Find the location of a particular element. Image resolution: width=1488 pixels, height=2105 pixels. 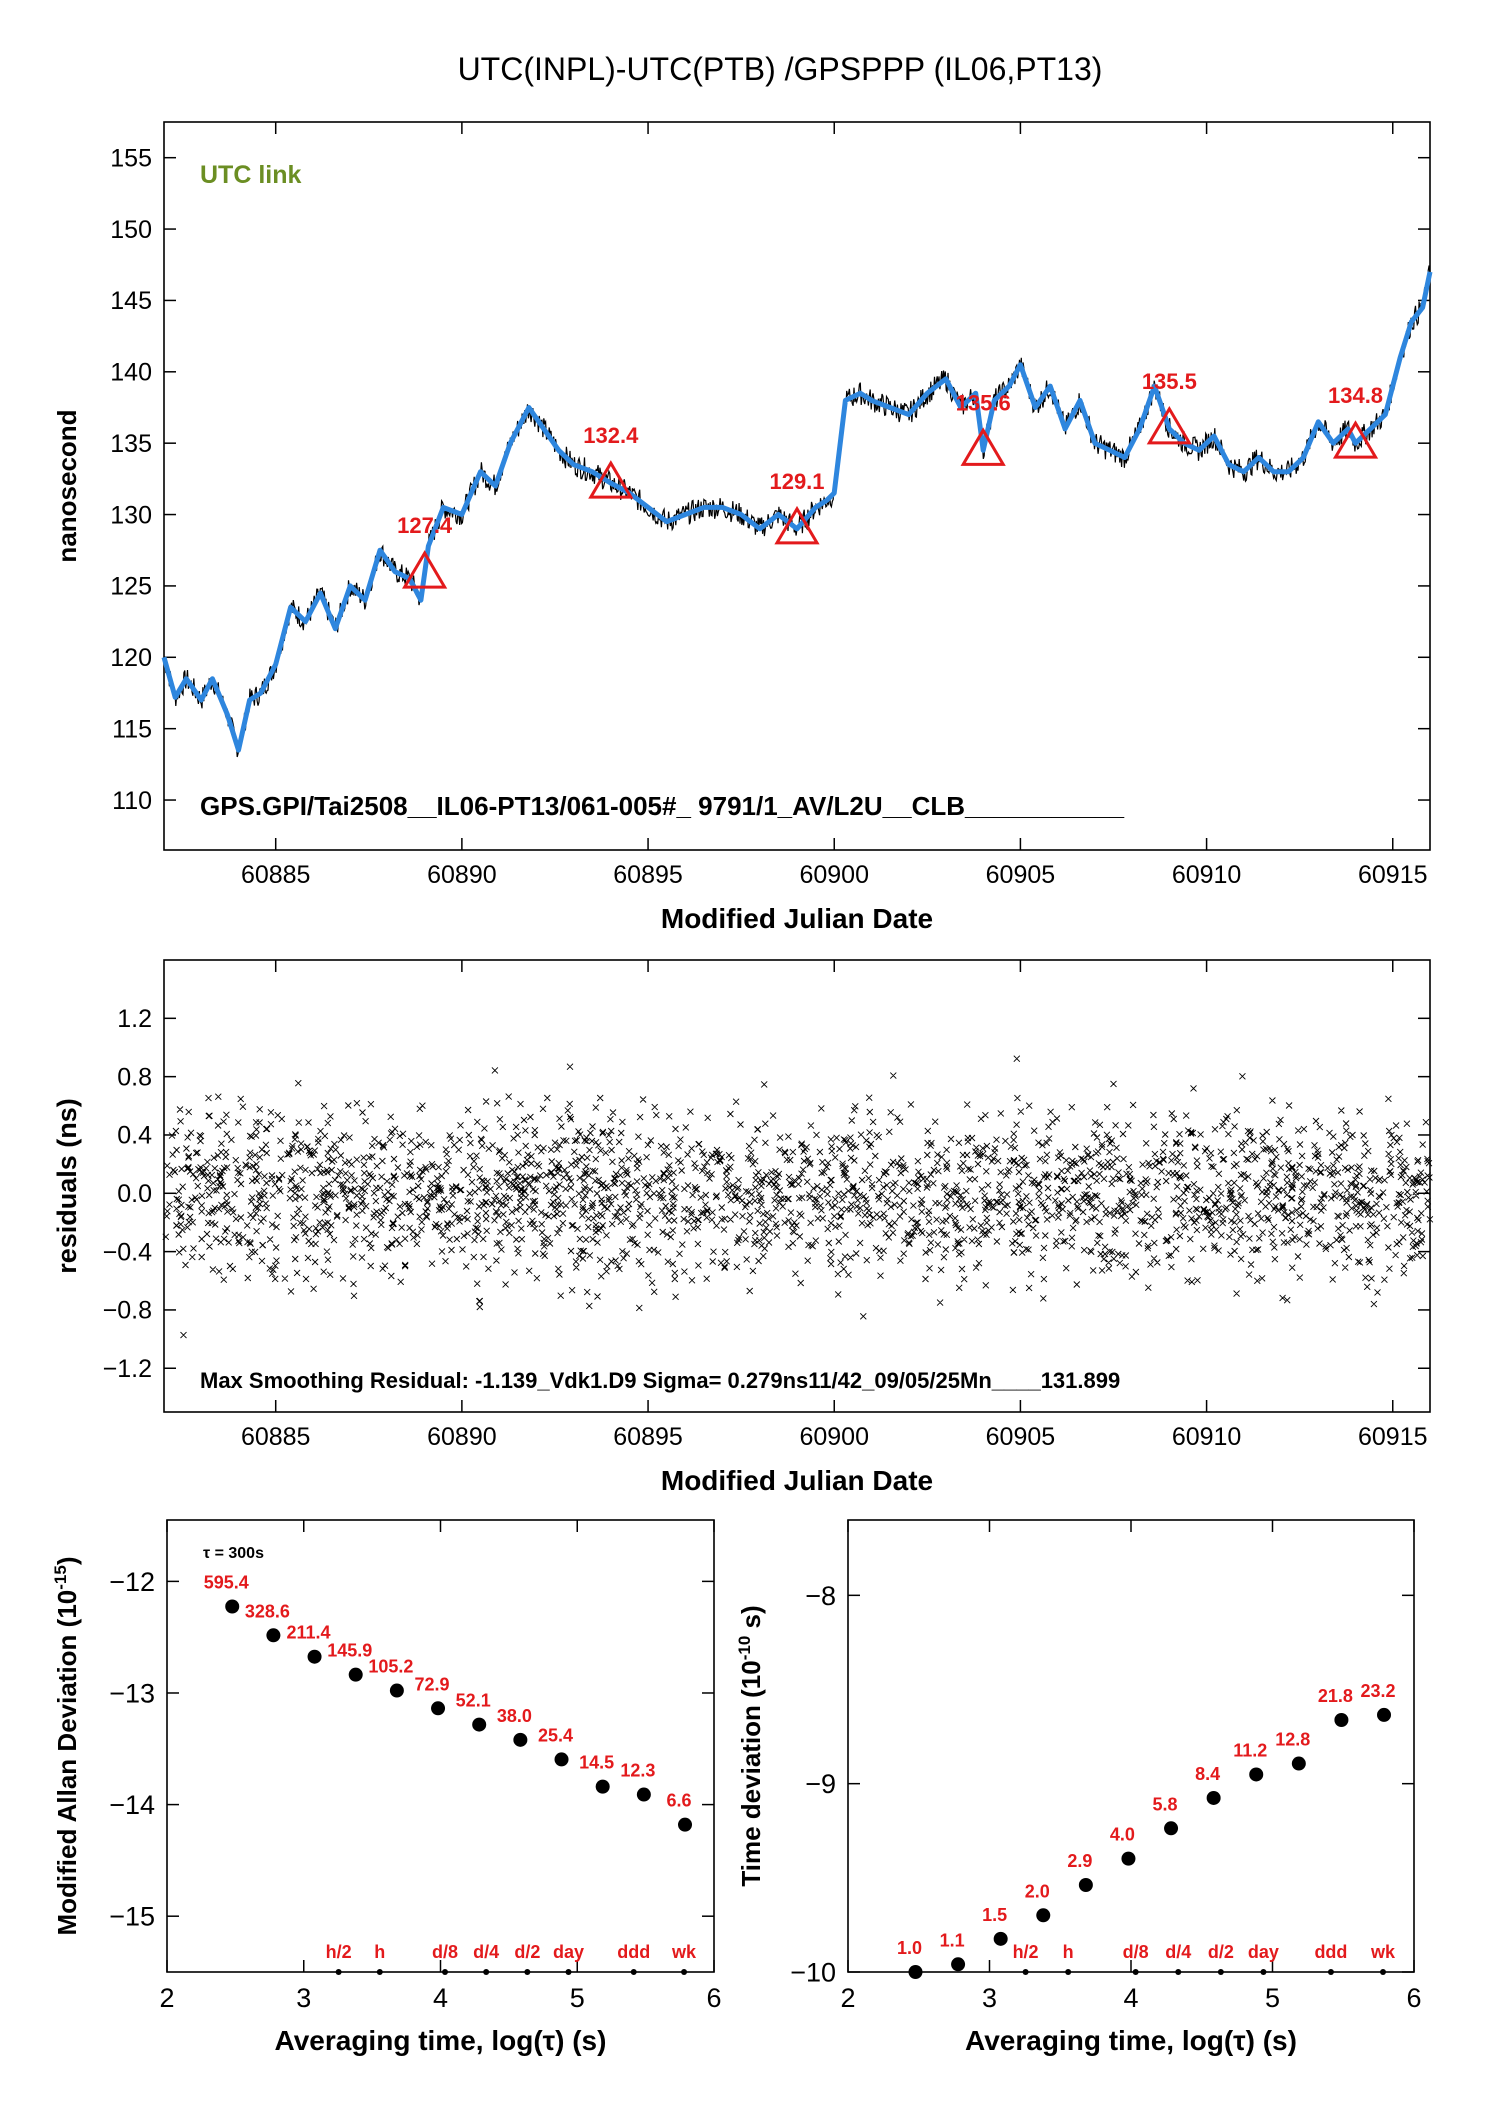

x-axis-label: Averaging time, log(τ) (s) is located at coordinates (1131, 2040).